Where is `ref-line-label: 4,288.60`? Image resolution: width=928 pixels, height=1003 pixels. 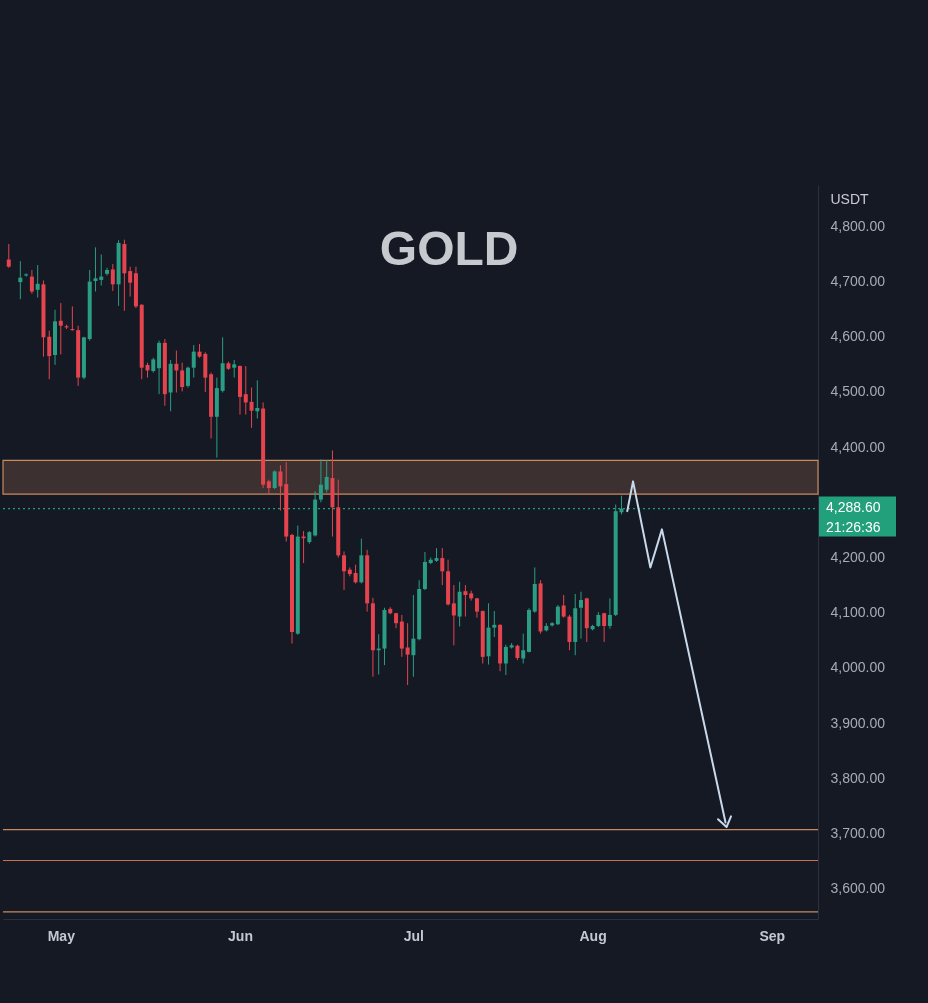
ref-line-label: 4,288.60 is located at coordinates (853, 506).